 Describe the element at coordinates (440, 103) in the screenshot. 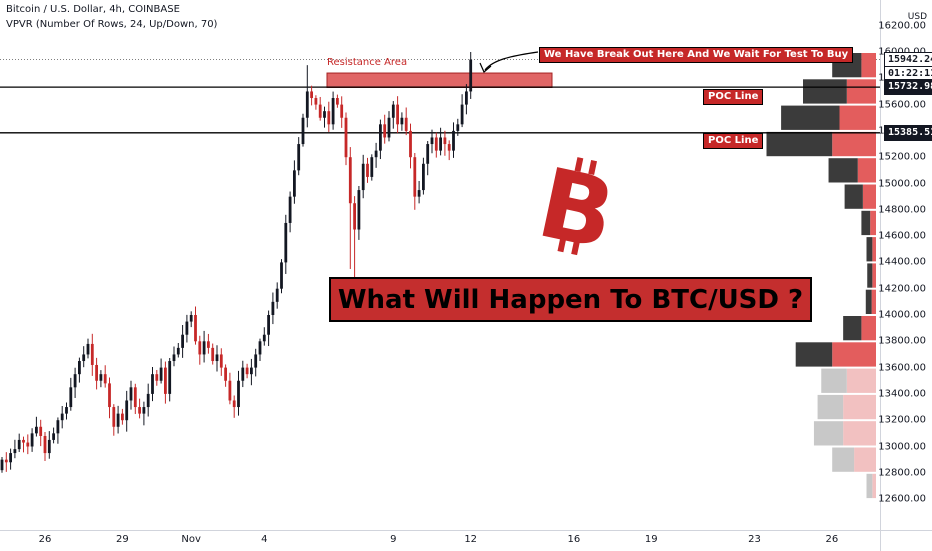

I see `level-lines` at that location.